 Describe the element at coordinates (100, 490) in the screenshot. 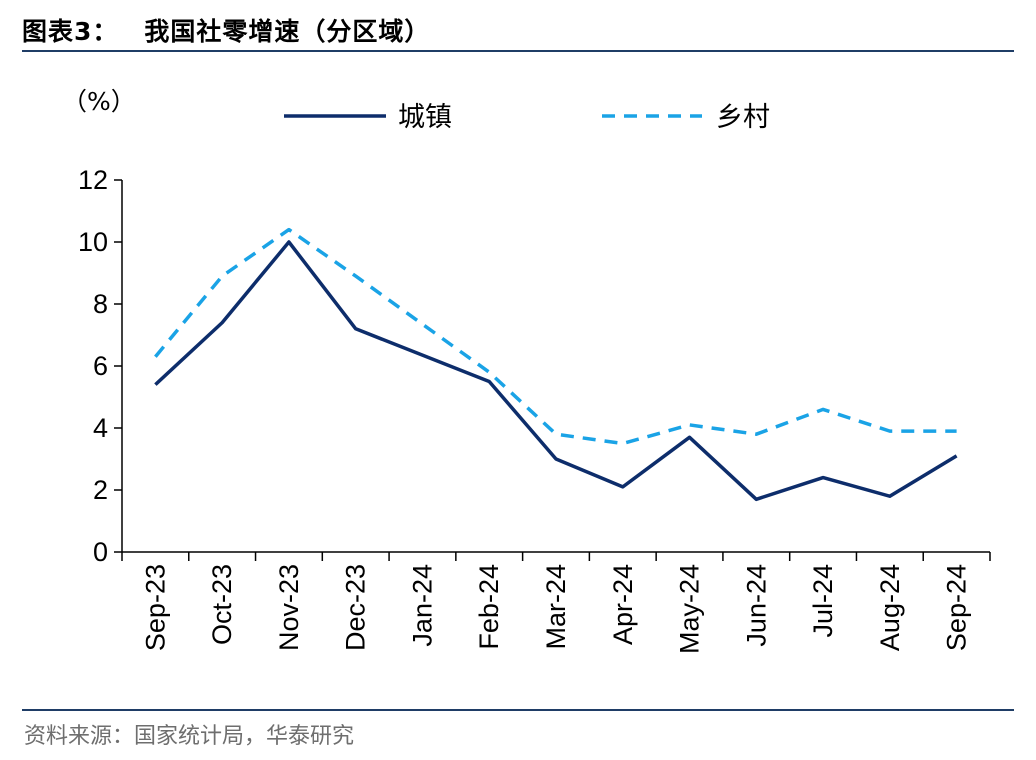

I see `y-tick-label: 2` at that location.